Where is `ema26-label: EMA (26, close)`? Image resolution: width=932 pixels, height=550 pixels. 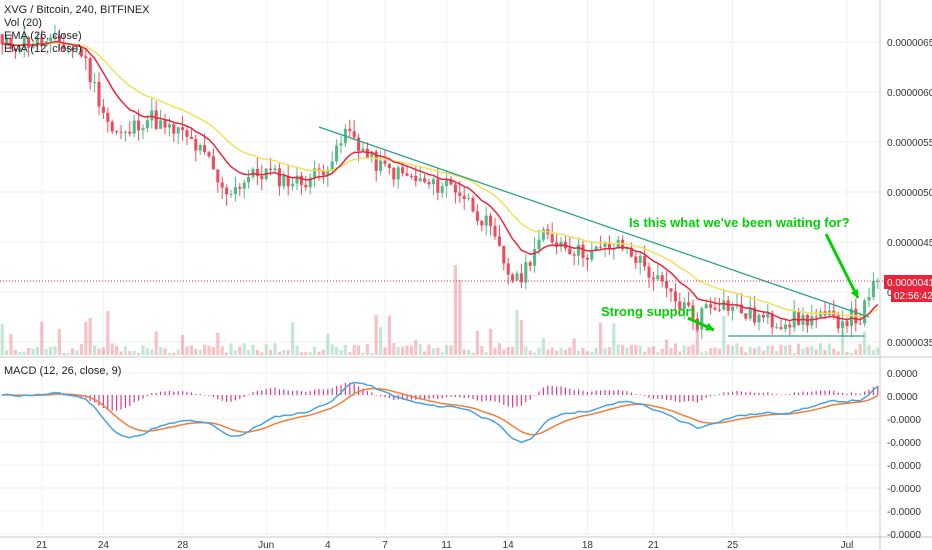
ema26-label: EMA (26, close) is located at coordinates (43, 36).